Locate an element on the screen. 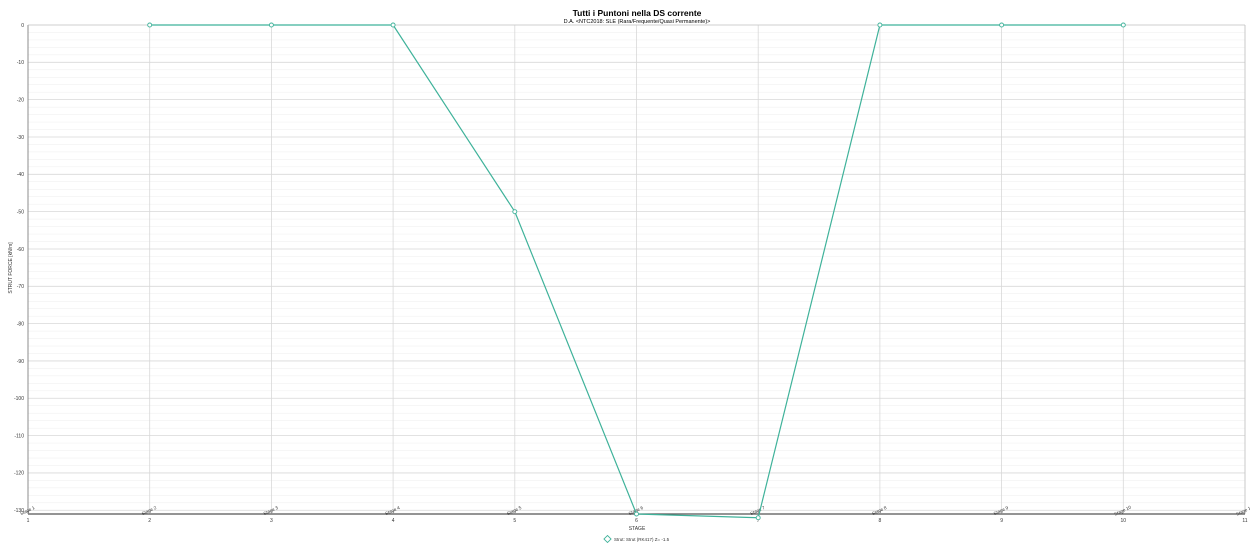 Image resolution: width=1250 pixels, height=545 pixels. x-tick-label: 3 is located at coordinates (271, 521).